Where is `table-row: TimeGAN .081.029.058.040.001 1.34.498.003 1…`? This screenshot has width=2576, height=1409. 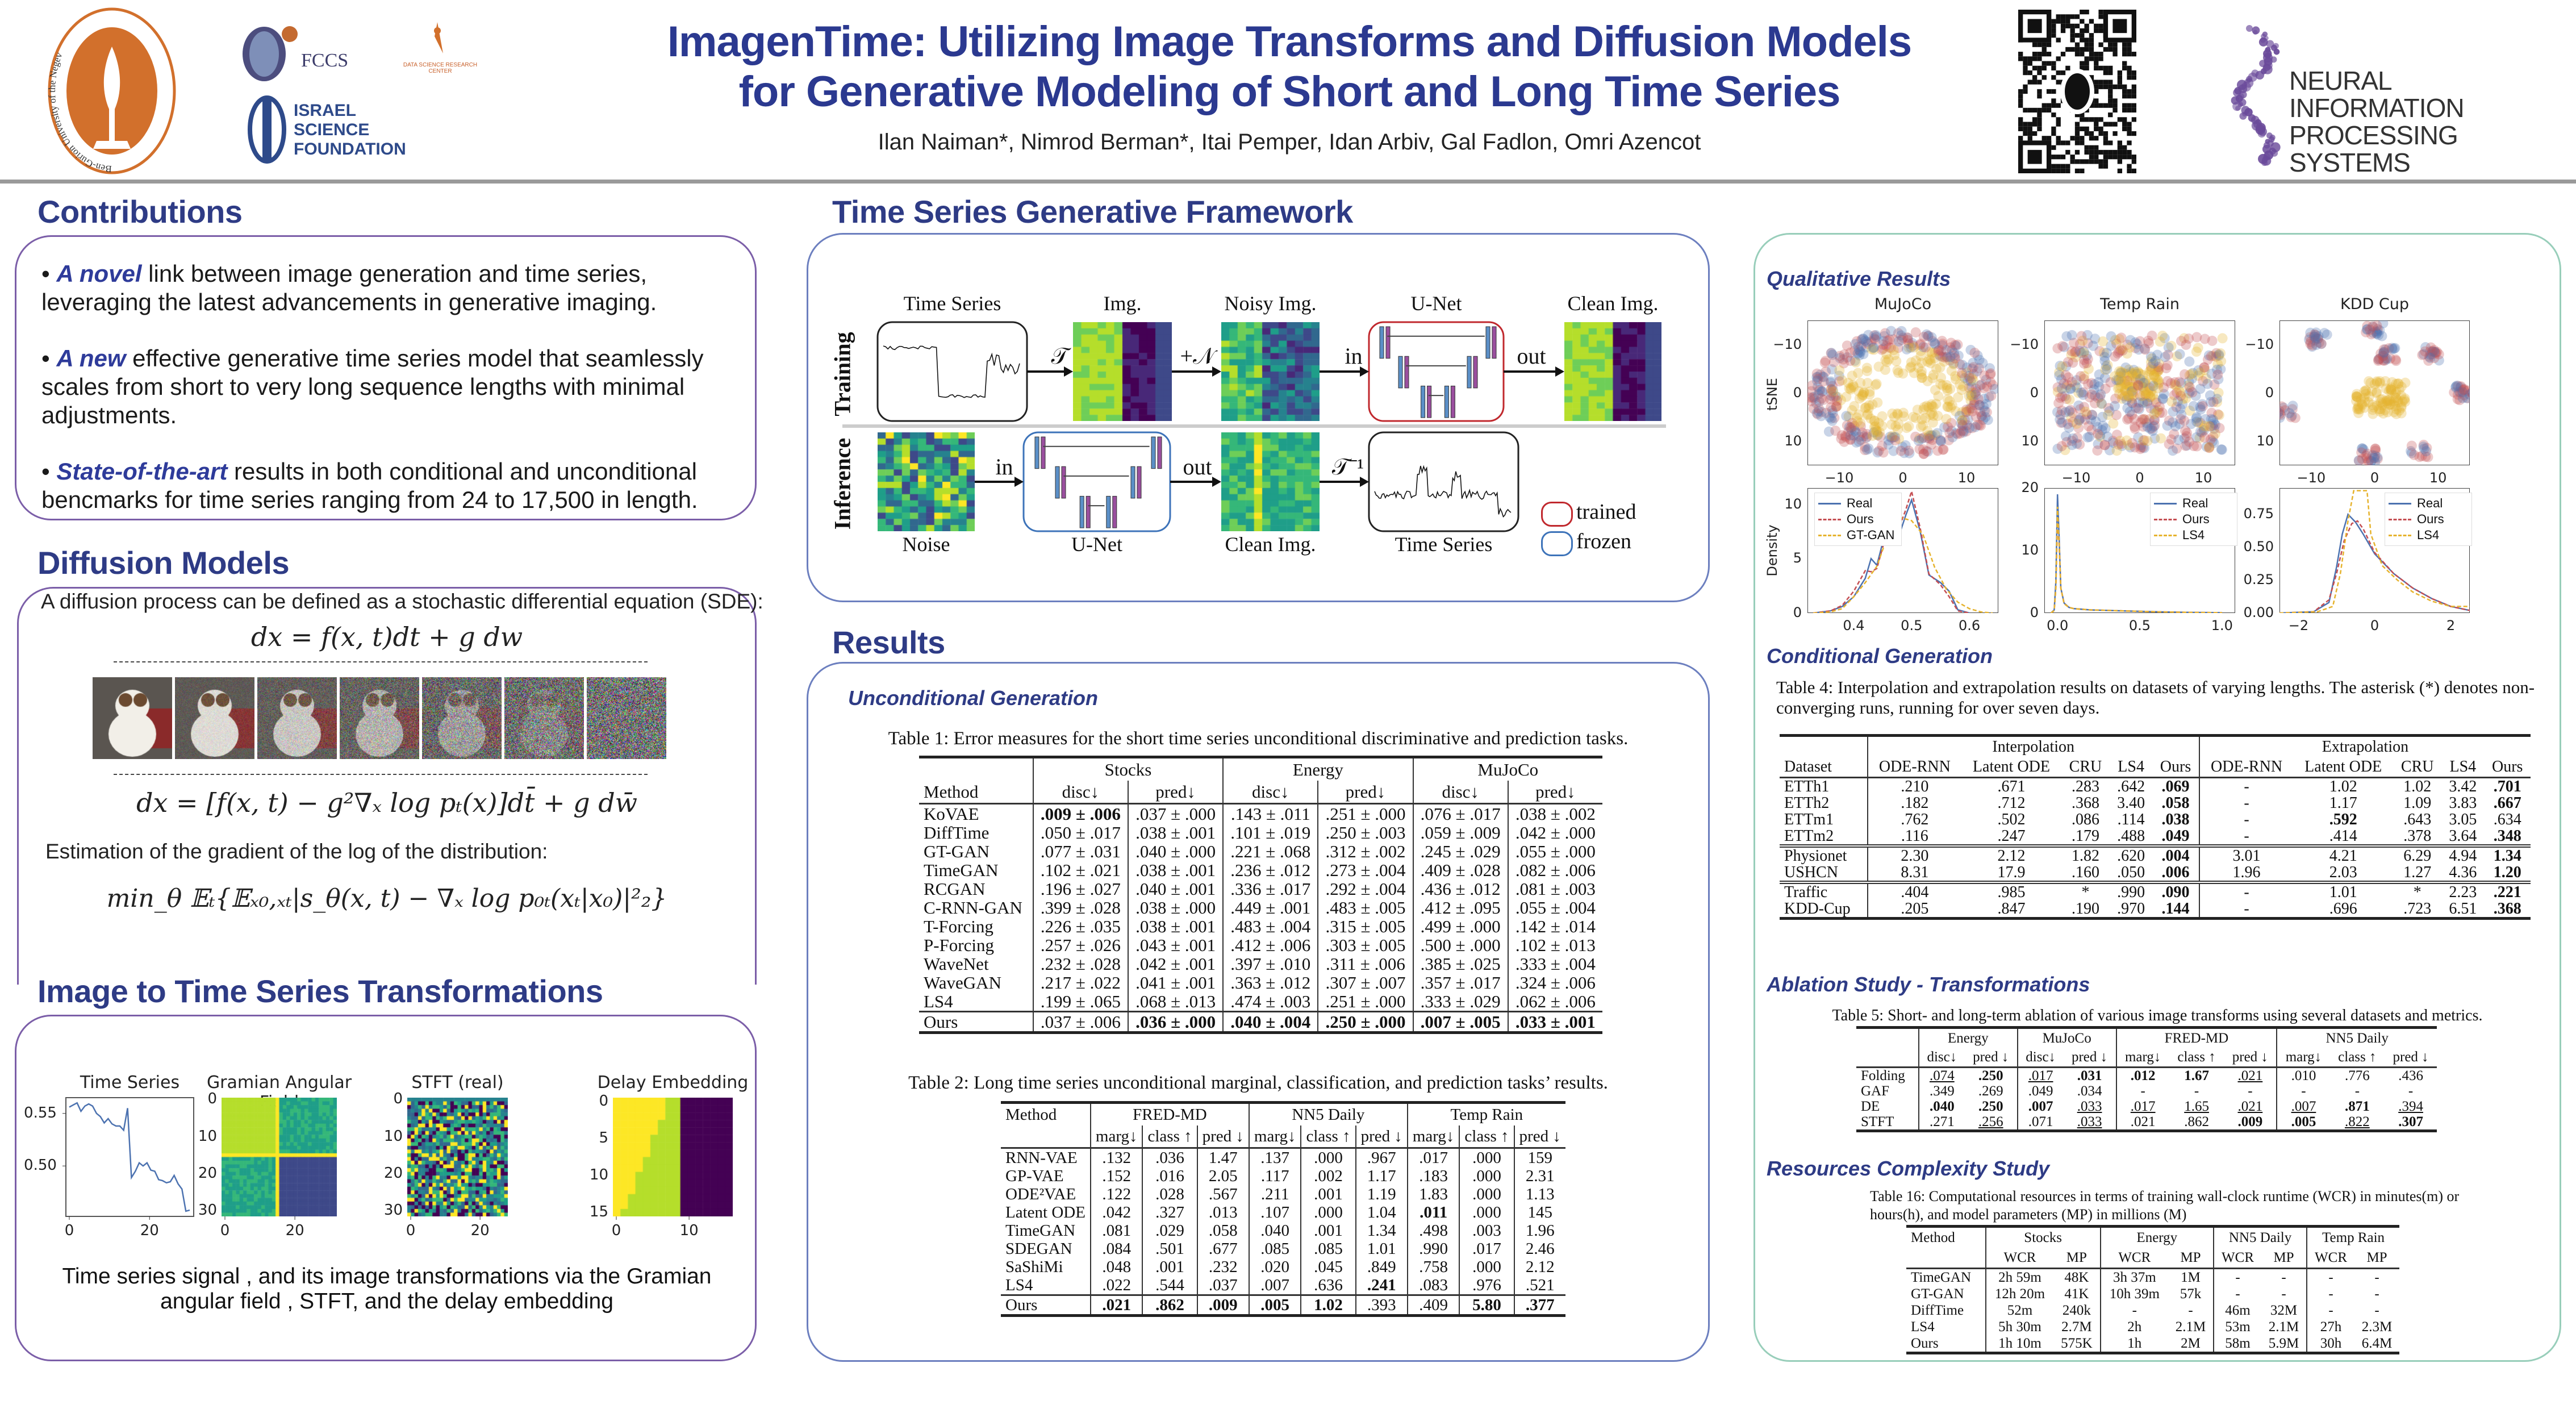
table-row: TimeGAN .081.029.058.040.001 1.34.498.003 1… is located at coordinates (1283, 1231).